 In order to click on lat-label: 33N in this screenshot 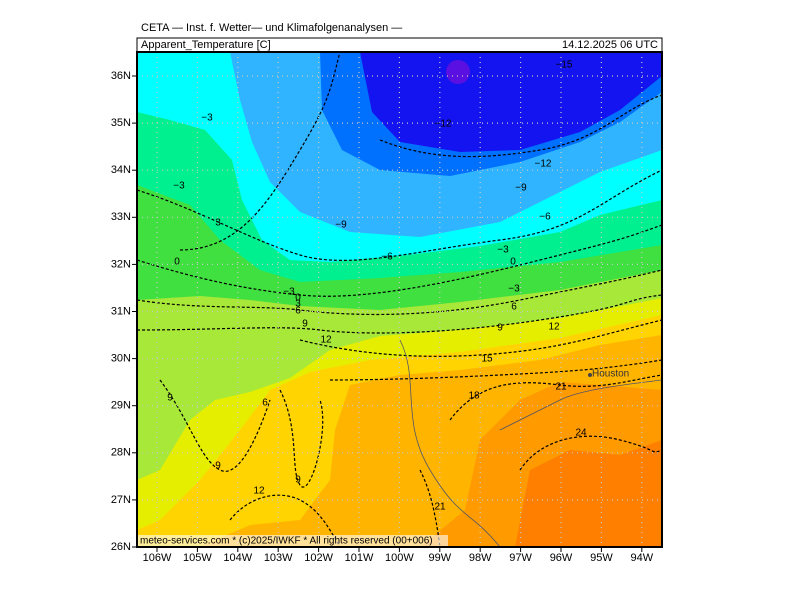, I will do `click(121, 217)`.